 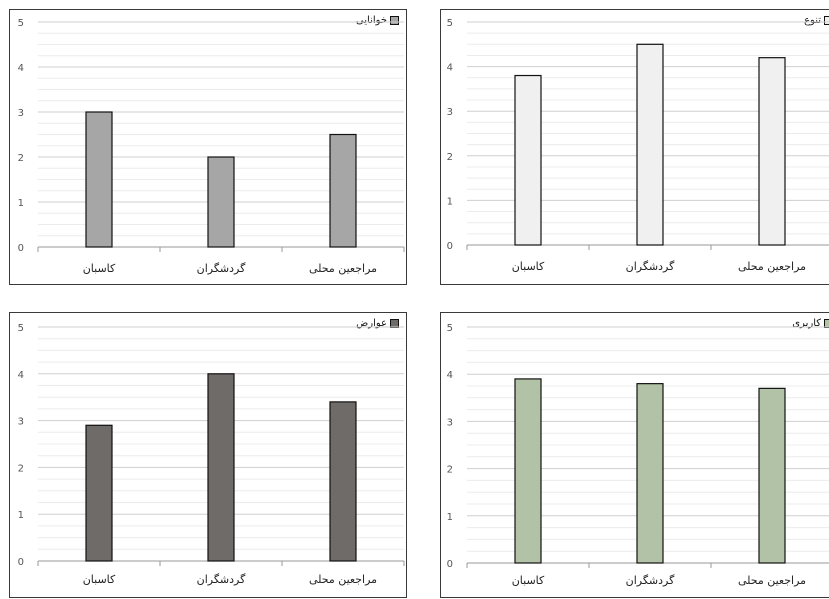 What do you see at coordinates (371, 20) in the screenshot?
I see `legend-label: خوانایی` at bounding box center [371, 20].